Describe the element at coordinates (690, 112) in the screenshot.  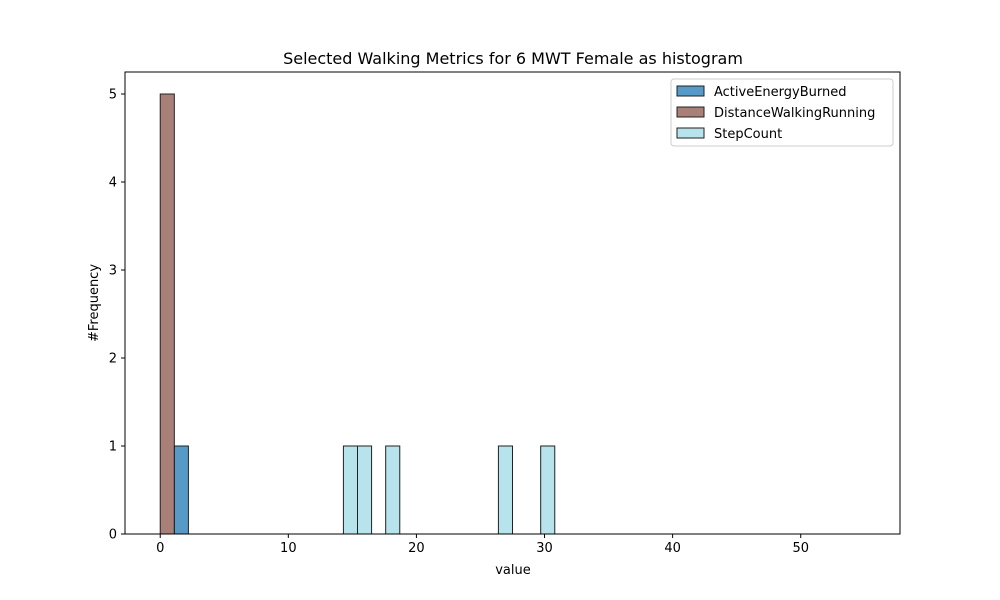
I see `legend-swatch-DistanceWalkingRunning` at that location.